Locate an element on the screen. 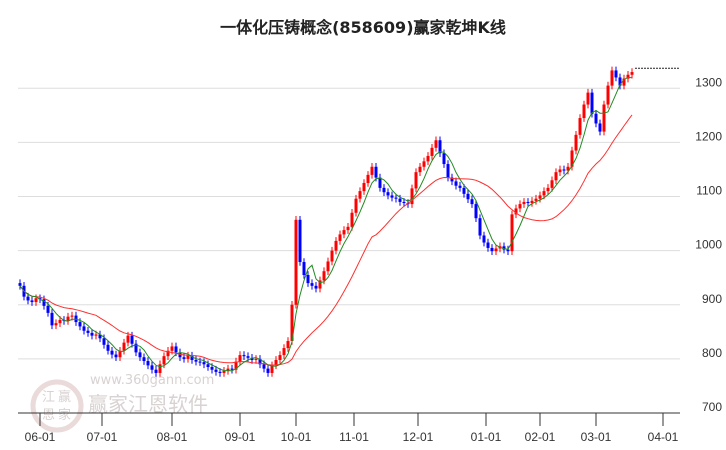 The image size is (726, 450). x-tick-label: 02-01 is located at coordinates (540, 437).